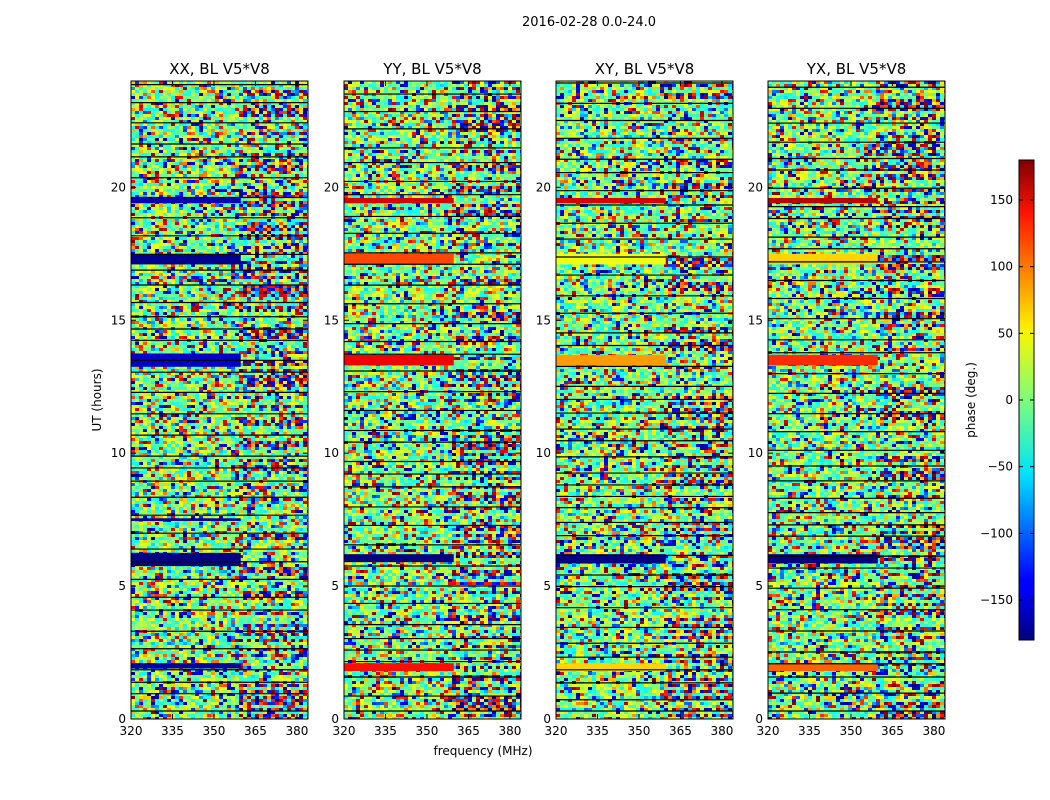  What do you see at coordinates (996, 533) in the screenshot?
I see `colorbar-tick-label: −100` at bounding box center [996, 533].